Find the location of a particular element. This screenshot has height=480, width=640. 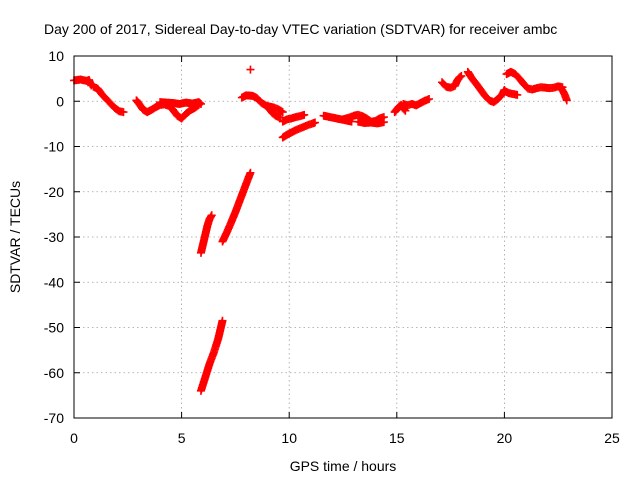

y-tick-label: -60 is located at coordinates (54, 373).